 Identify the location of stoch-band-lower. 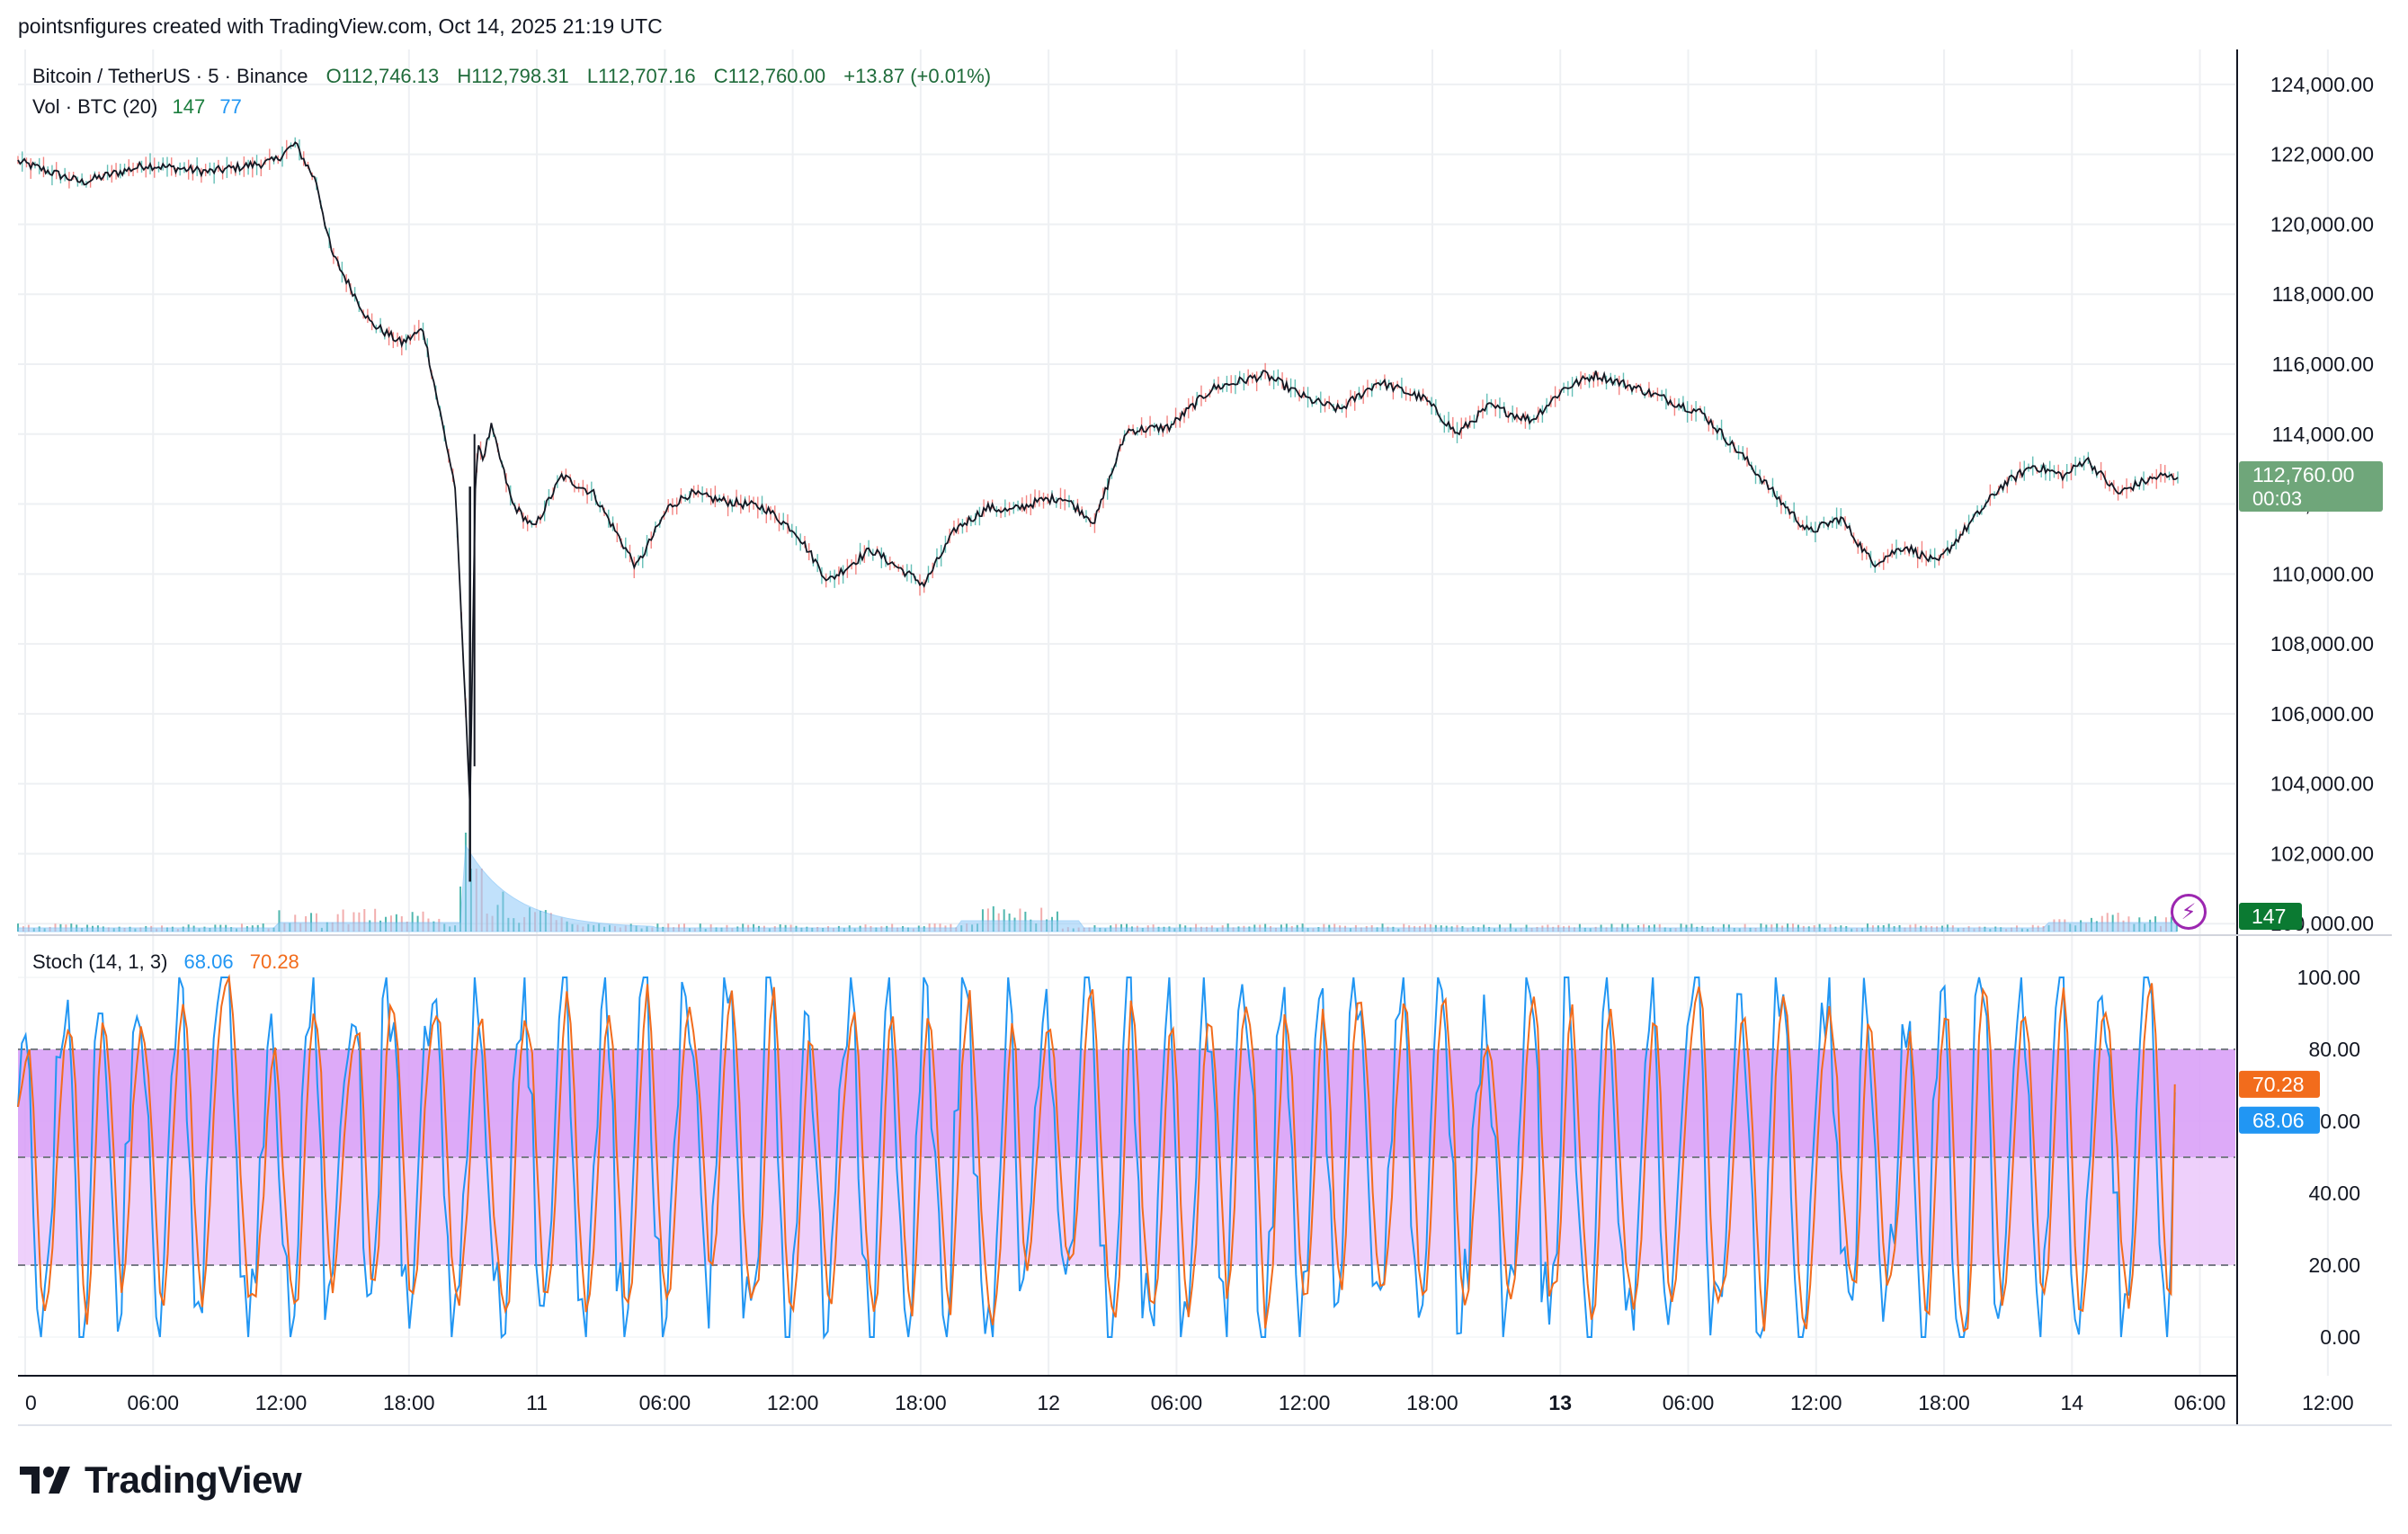
(1126, 1211).